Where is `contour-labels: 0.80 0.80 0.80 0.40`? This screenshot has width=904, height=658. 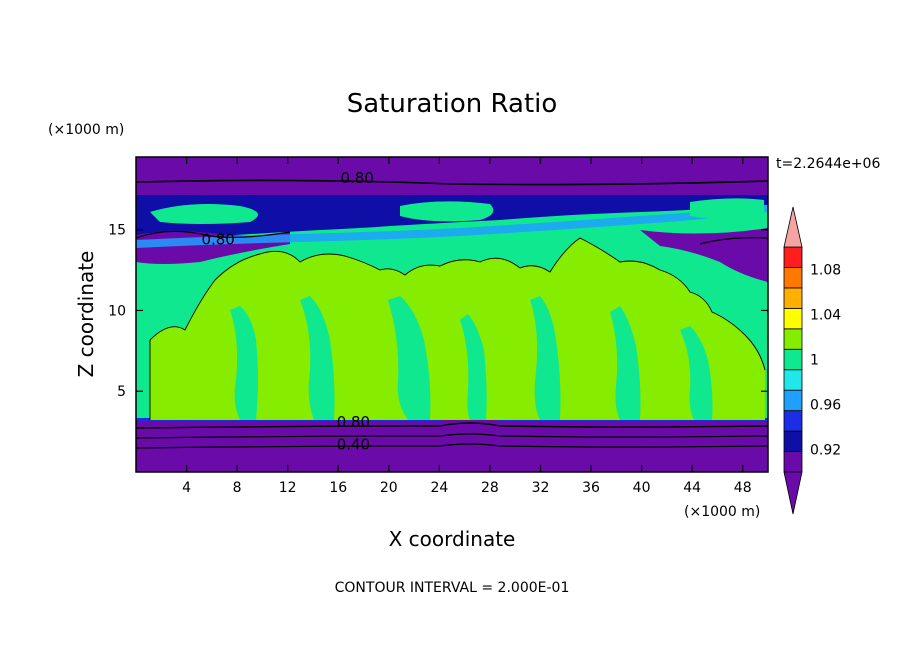 contour-labels: 0.80 0.80 0.80 0.40 is located at coordinates (287, 311).